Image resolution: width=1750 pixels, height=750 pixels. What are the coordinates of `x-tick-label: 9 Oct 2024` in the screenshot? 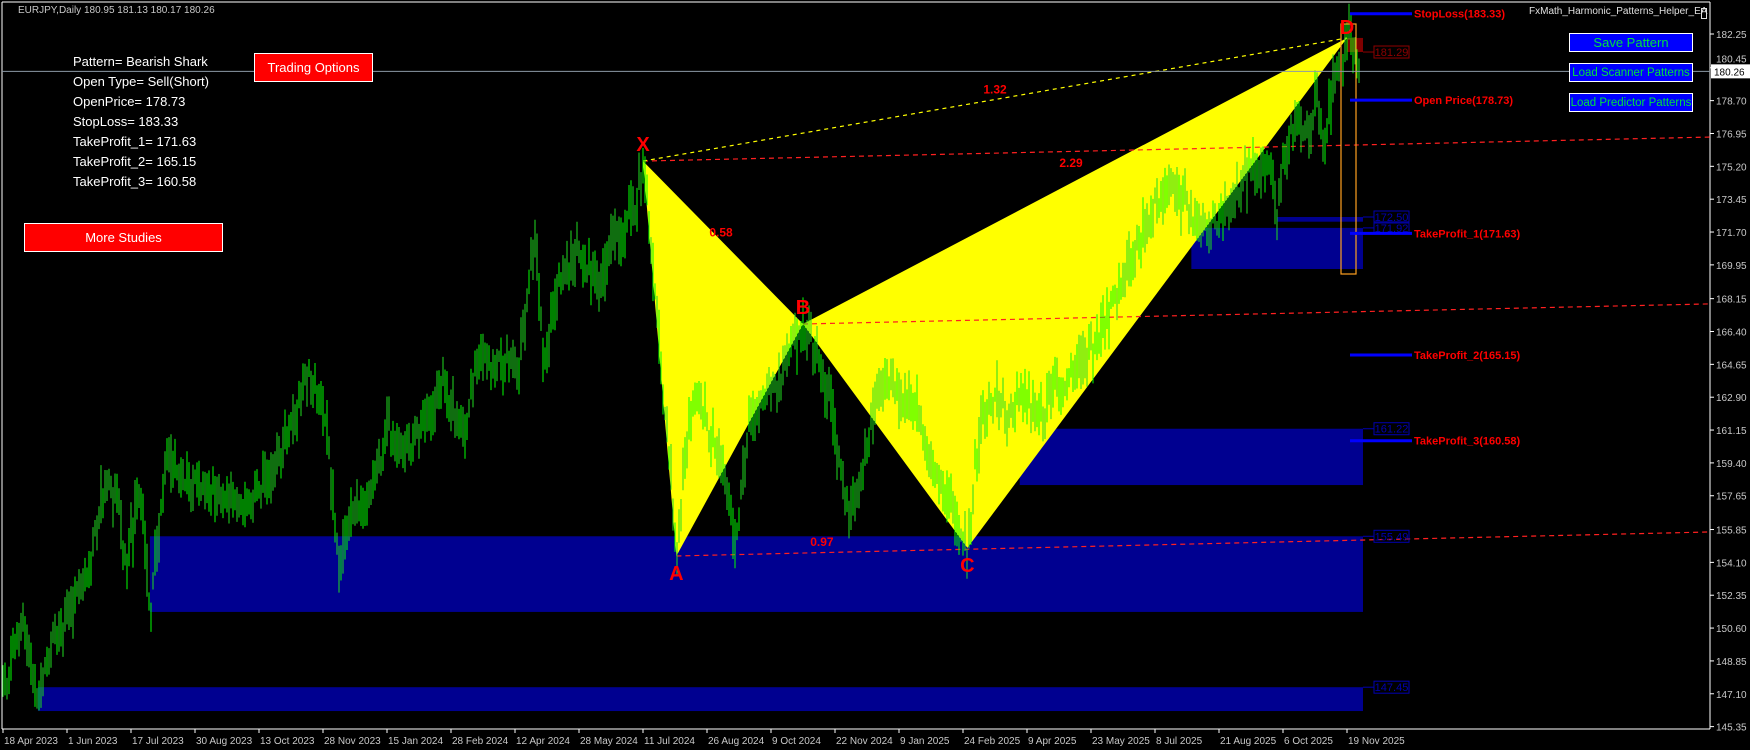 It's located at (796, 741).